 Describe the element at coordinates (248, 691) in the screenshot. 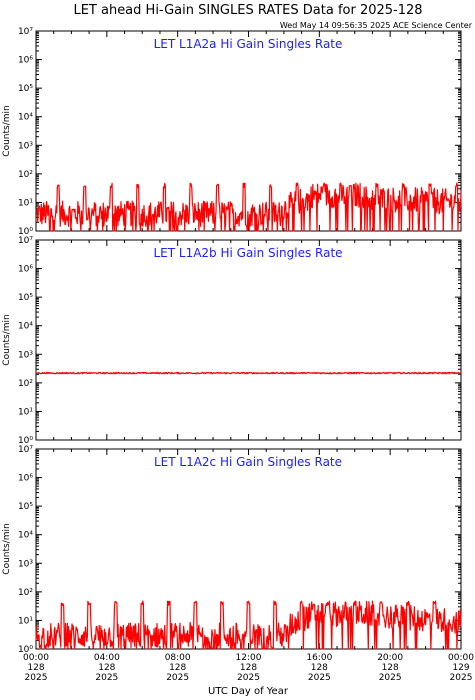

I see `x-axis-label: UTC Day of Year` at that location.